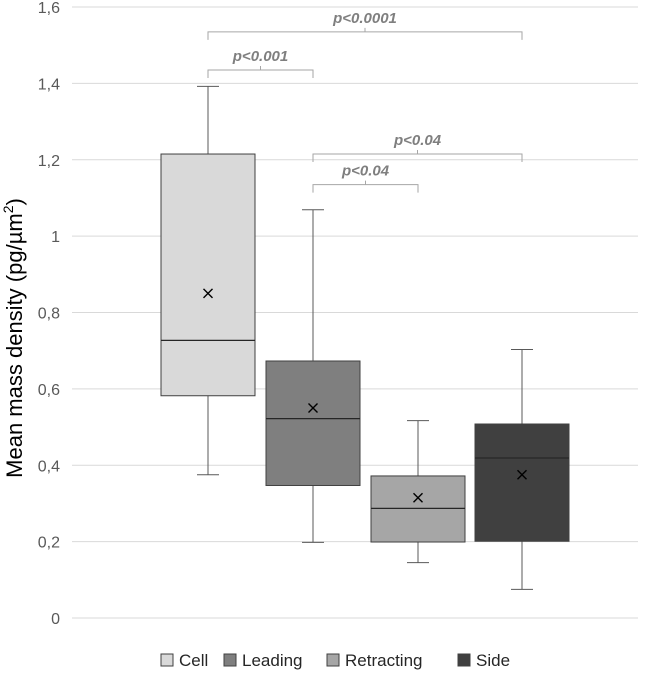 The height and width of the screenshot is (673, 666). I want to click on y-tick-label: 1,2, so click(49, 161).